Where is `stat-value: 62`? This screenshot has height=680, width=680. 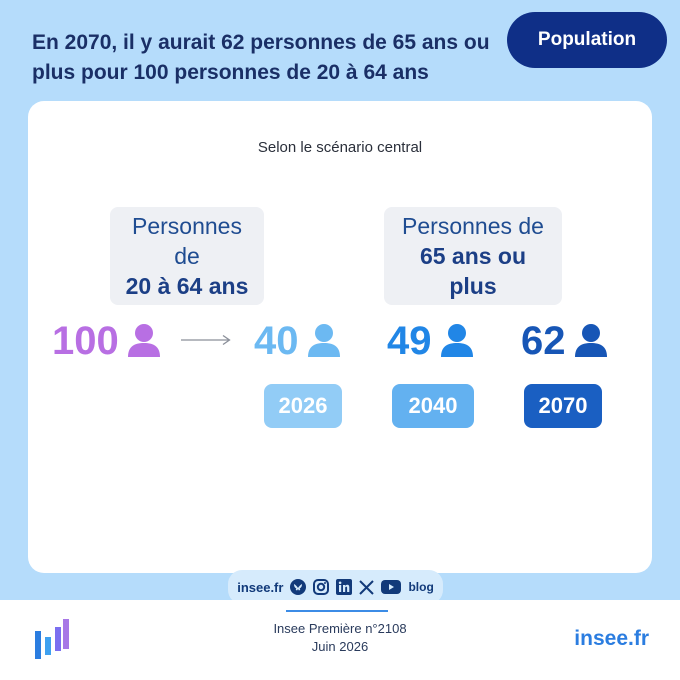
stat-value: 62 is located at coordinates (543, 340).